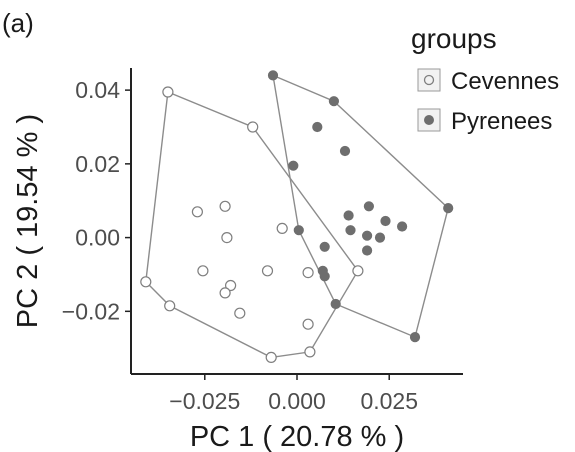 The height and width of the screenshot is (452, 575). What do you see at coordinates (505, 81) in the screenshot?
I see `legend-label-cevennes: Cevennes` at bounding box center [505, 81].